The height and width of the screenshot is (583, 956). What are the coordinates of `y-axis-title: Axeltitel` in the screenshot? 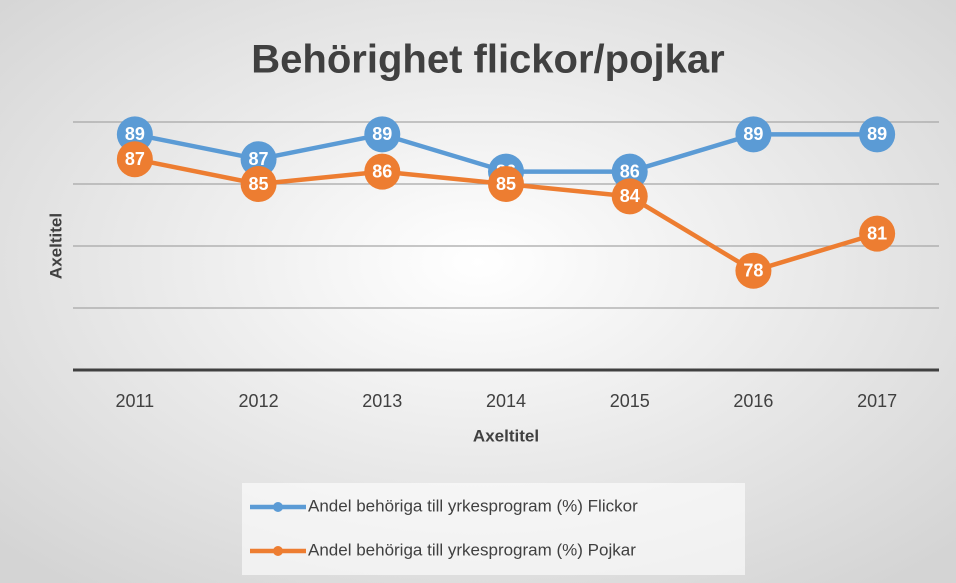 It's located at (55, 246).